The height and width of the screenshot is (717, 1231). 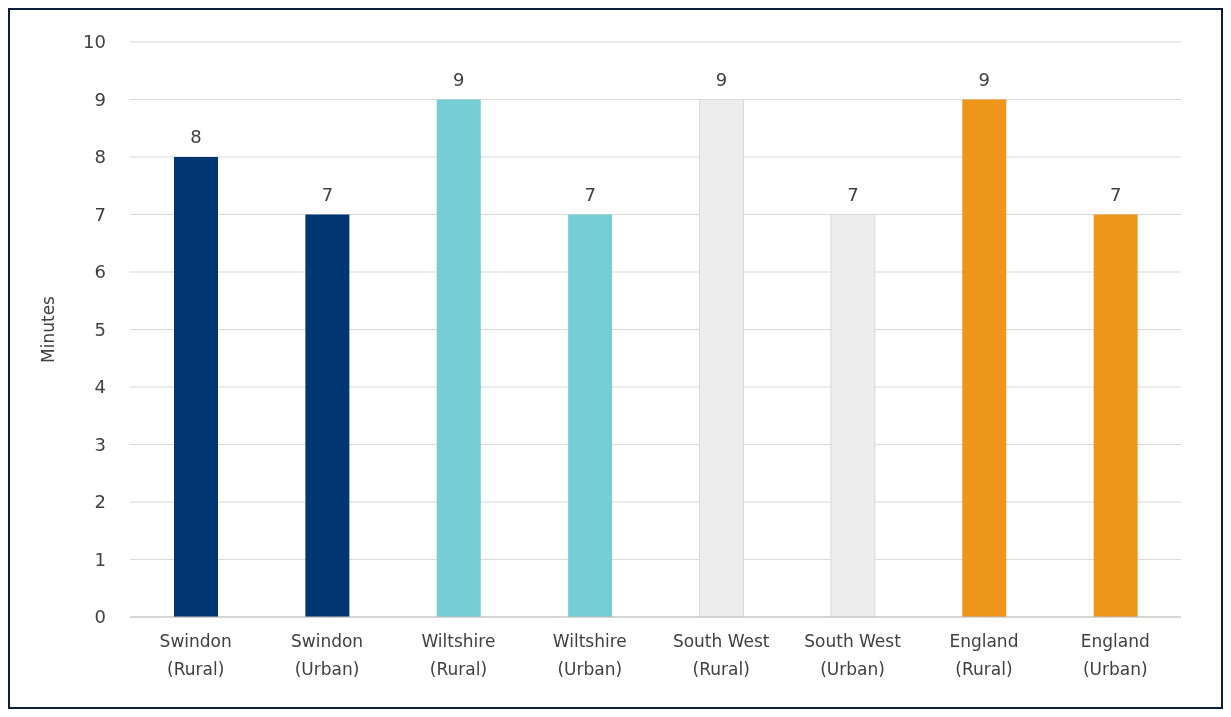 What do you see at coordinates (100, 444) in the screenshot?
I see `y-tick-label: 3` at bounding box center [100, 444].